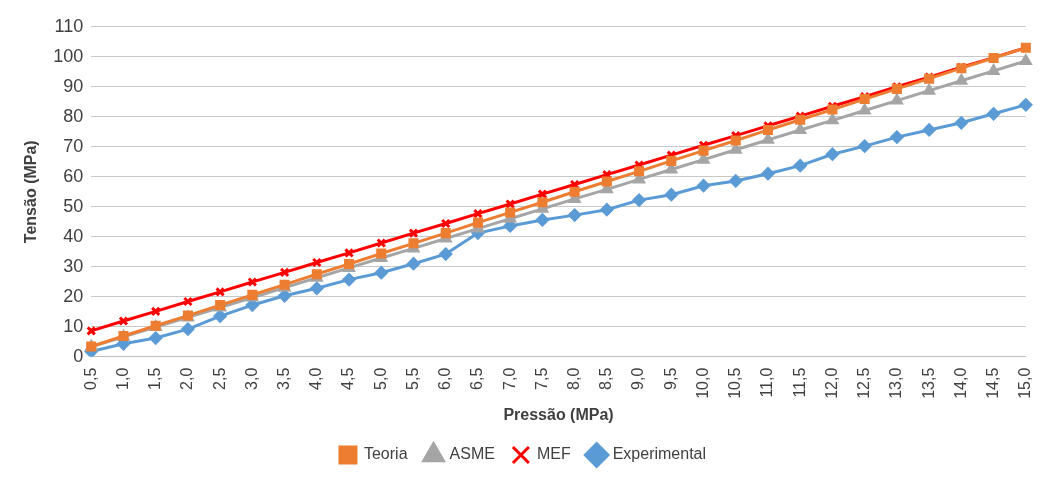 The width and height of the screenshot is (1057, 486). What do you see at coordinates (251, 378) in the screenshot?
I see `x-tick-label: 3,0` at bounding box center [251, 378].